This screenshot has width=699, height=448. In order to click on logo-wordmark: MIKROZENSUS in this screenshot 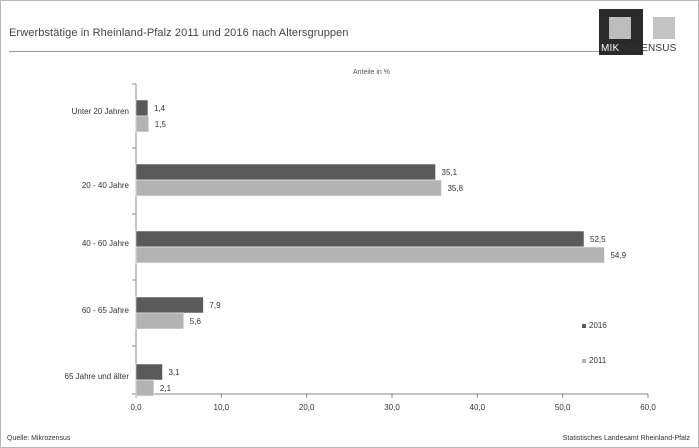, I will do `click(639, 48)`.